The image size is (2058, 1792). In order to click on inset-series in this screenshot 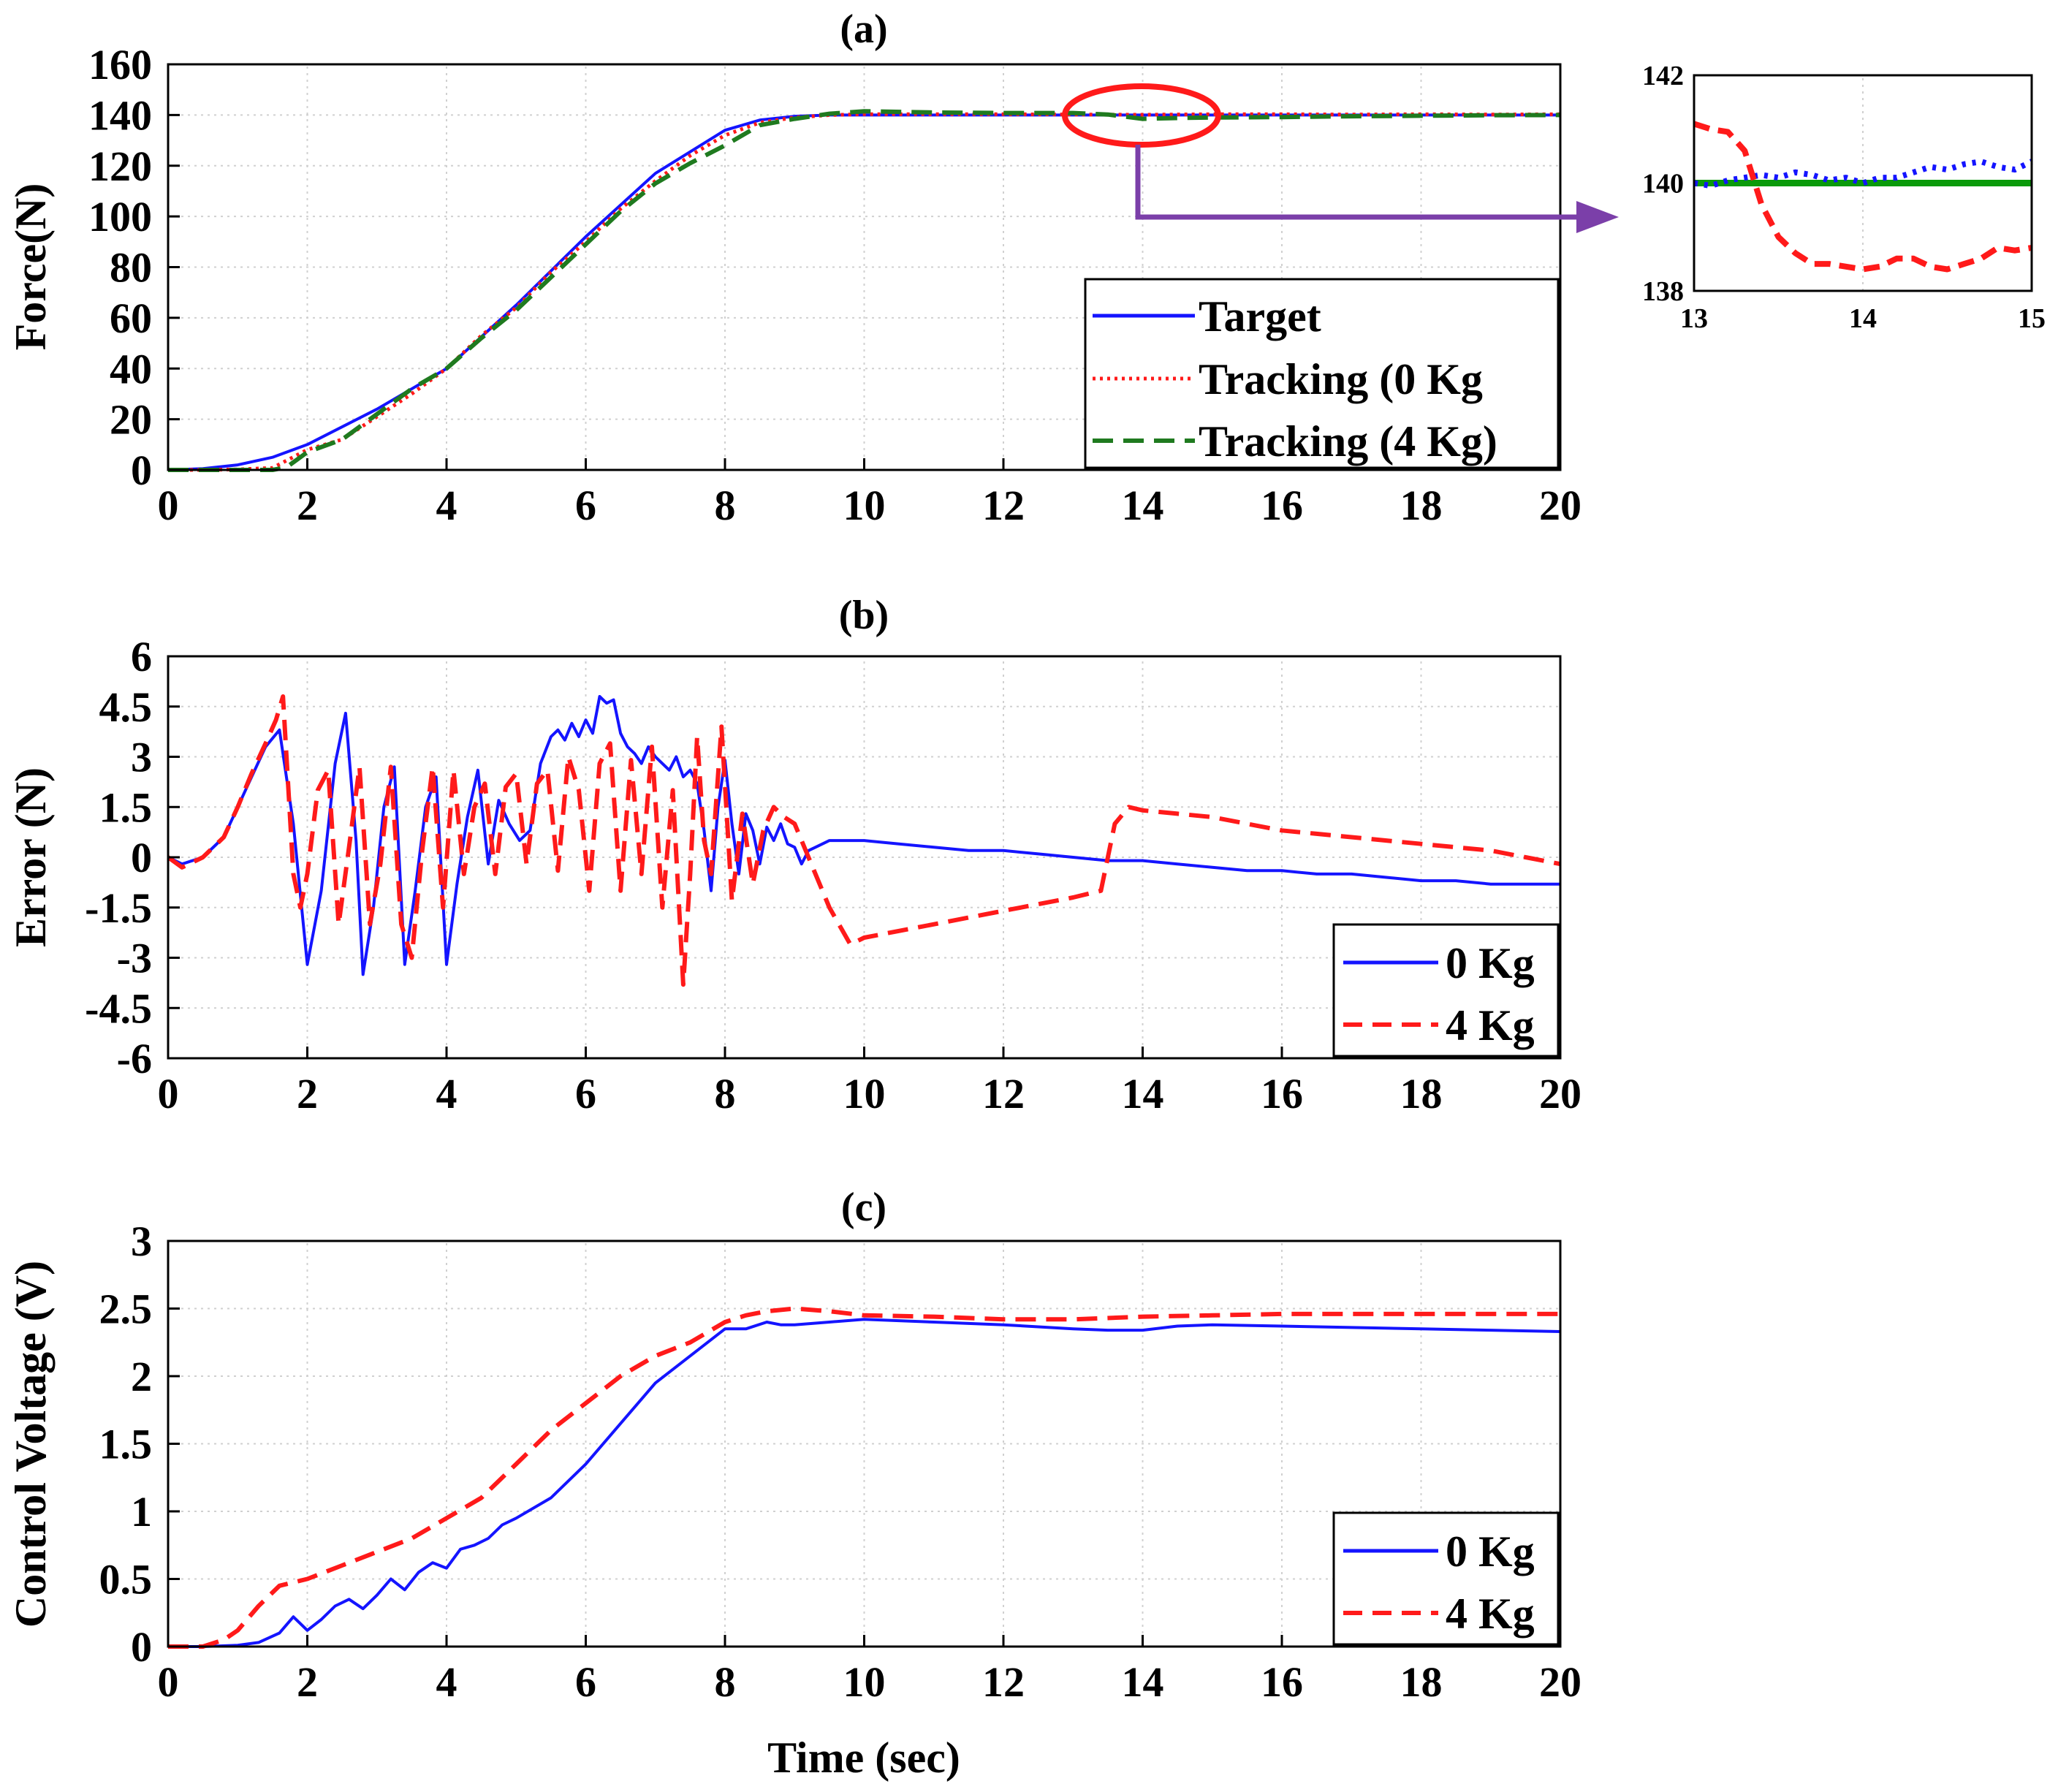, I will do `click(1863, 197)`.